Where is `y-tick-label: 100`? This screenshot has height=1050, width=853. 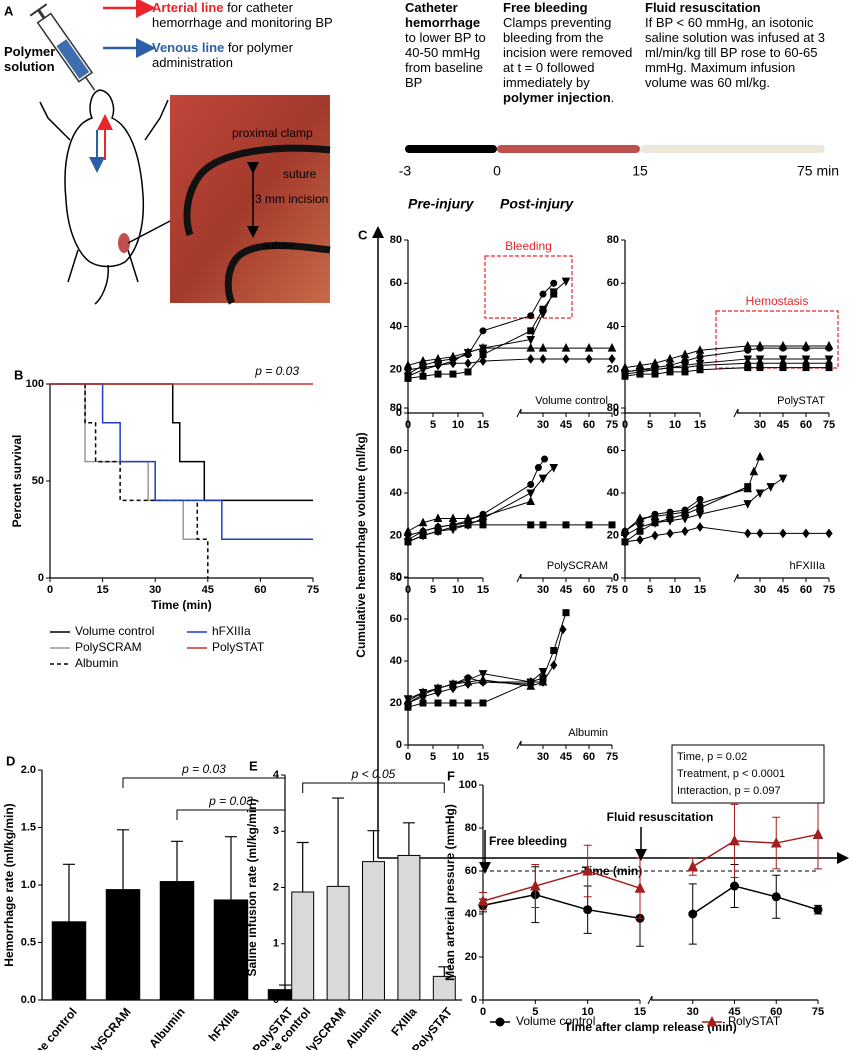
y-tick-label: 100 is located at coordinates (468, 785).